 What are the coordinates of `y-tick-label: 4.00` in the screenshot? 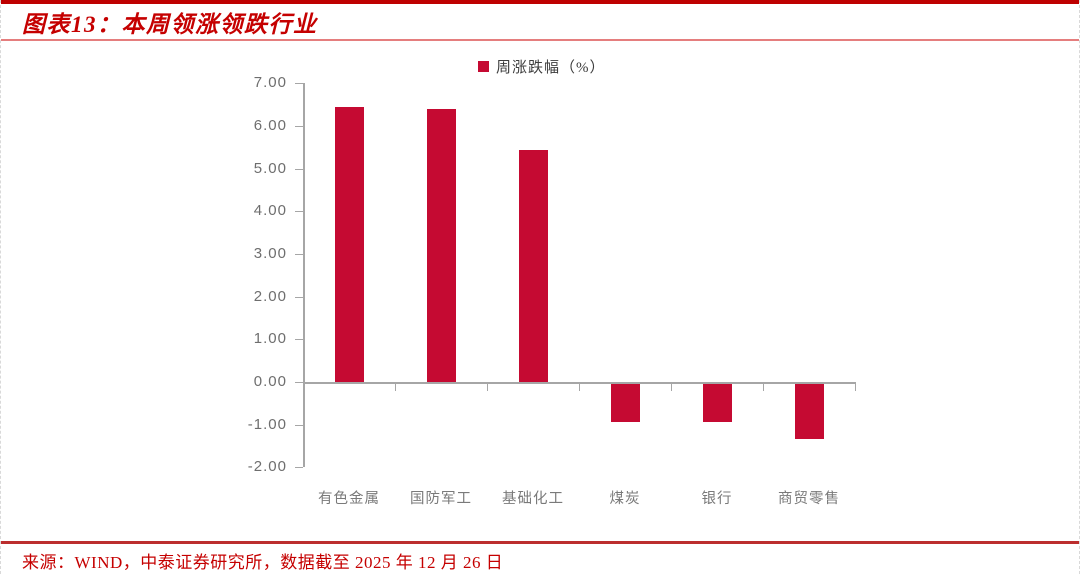 It's located at (270, 211).